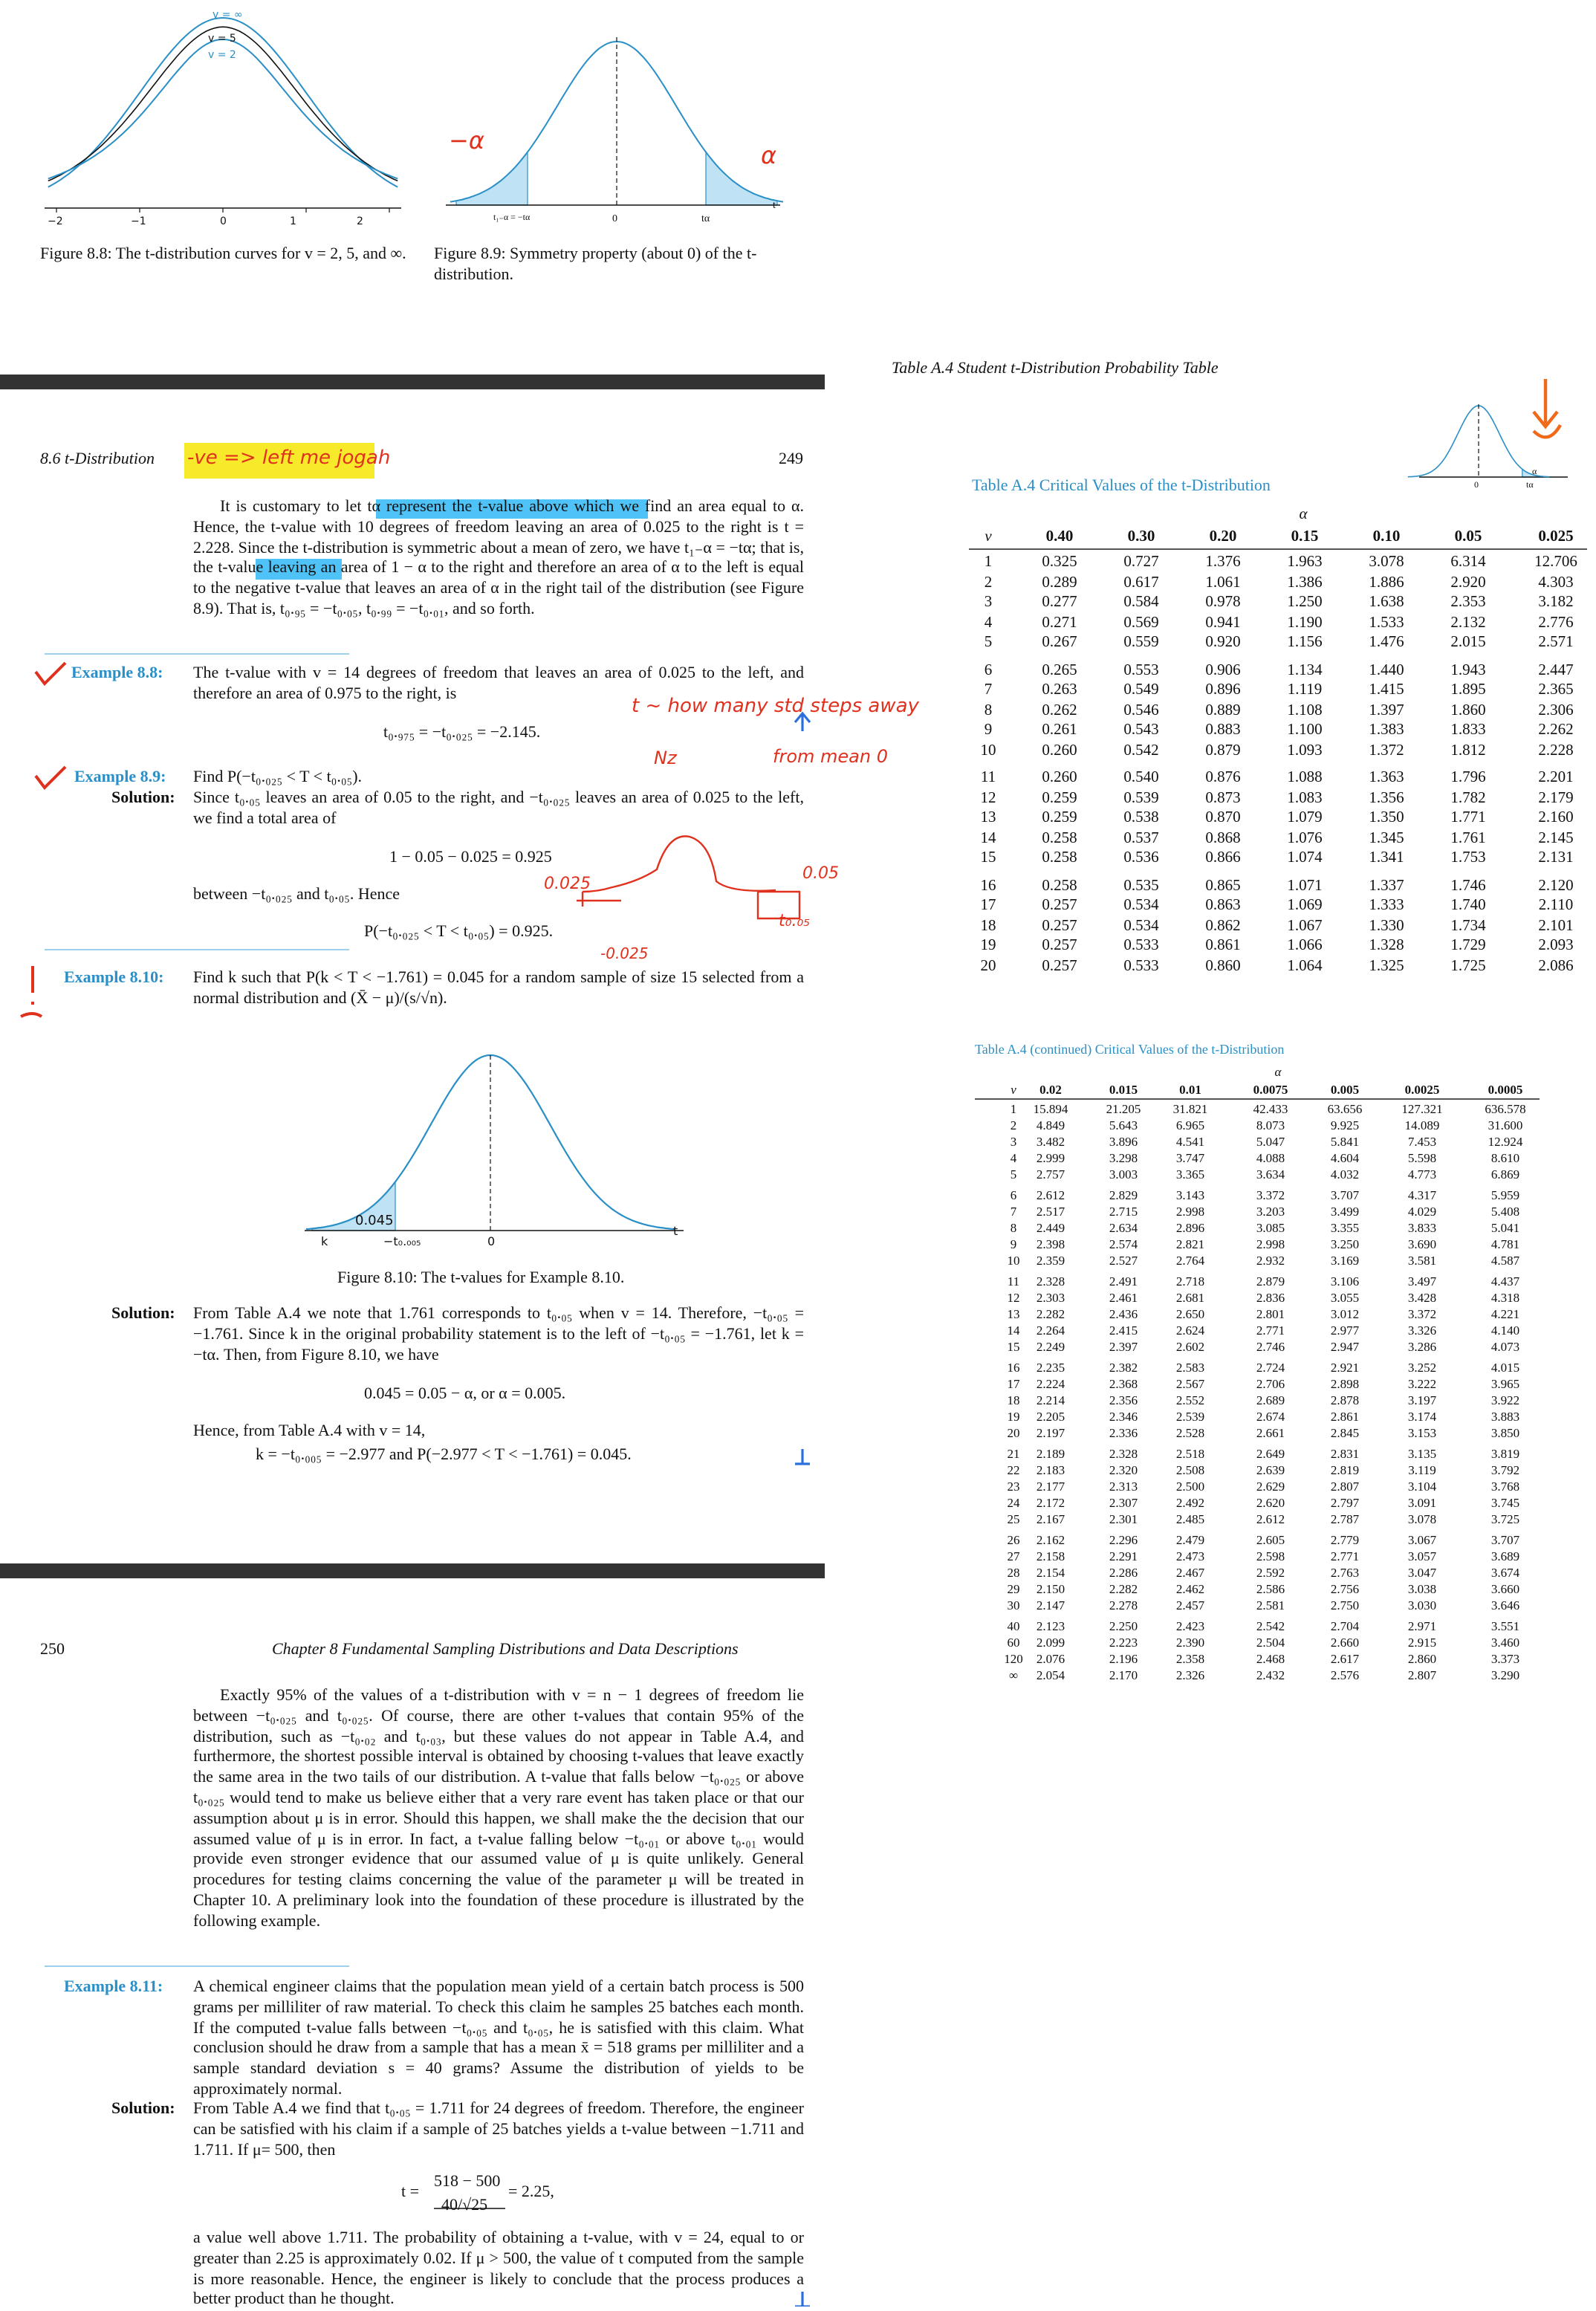 The height and width of the screenshot is (2311, 1596). Describe the element at coordinates (1223, 690) in the screenshot. I see `table-cell: 0.896` at that location.